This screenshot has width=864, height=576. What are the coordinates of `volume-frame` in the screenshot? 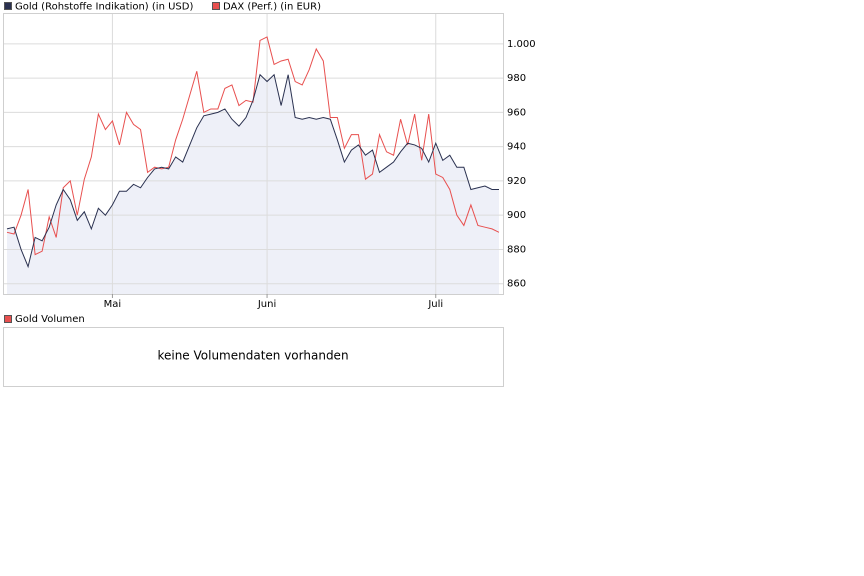 It's located at (253, 357).